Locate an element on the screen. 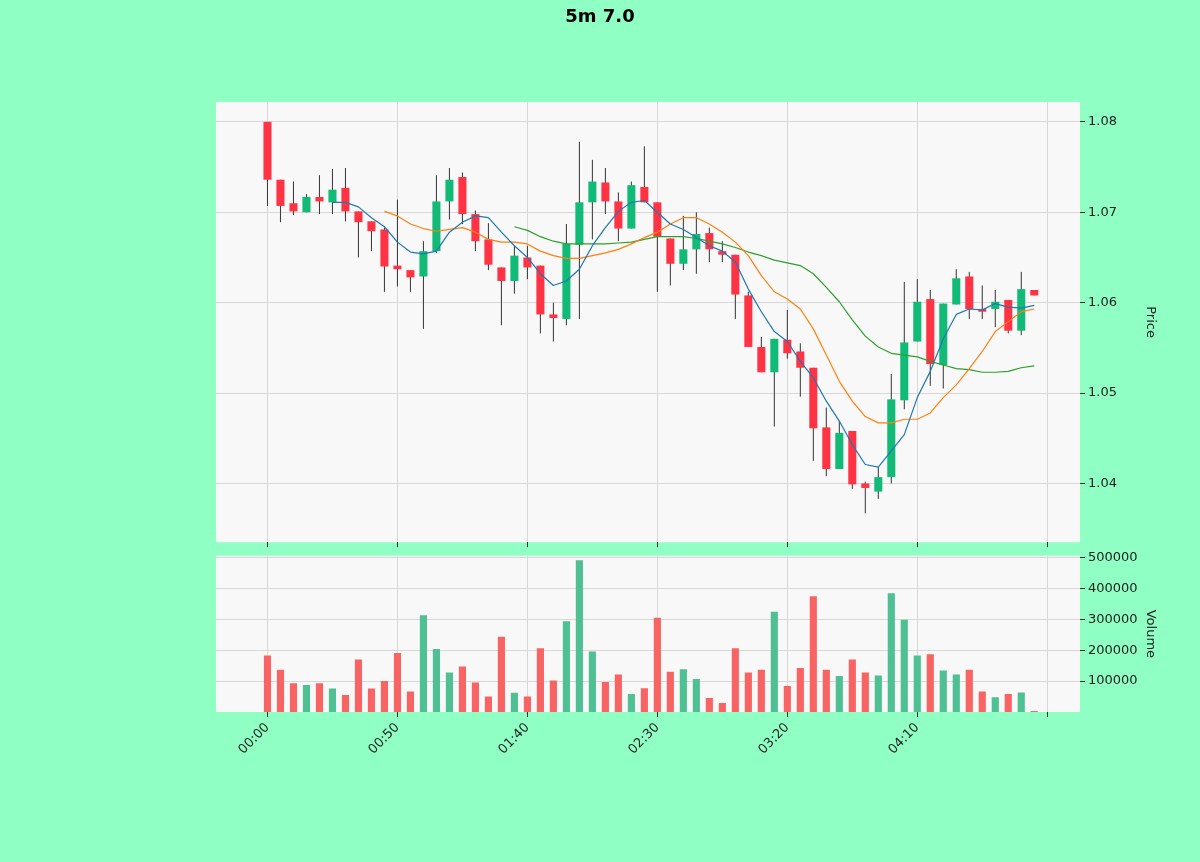 This screenshot has width=1200, height=862. y-tick-label: 1.07 is located at coordinates (1102, 211).